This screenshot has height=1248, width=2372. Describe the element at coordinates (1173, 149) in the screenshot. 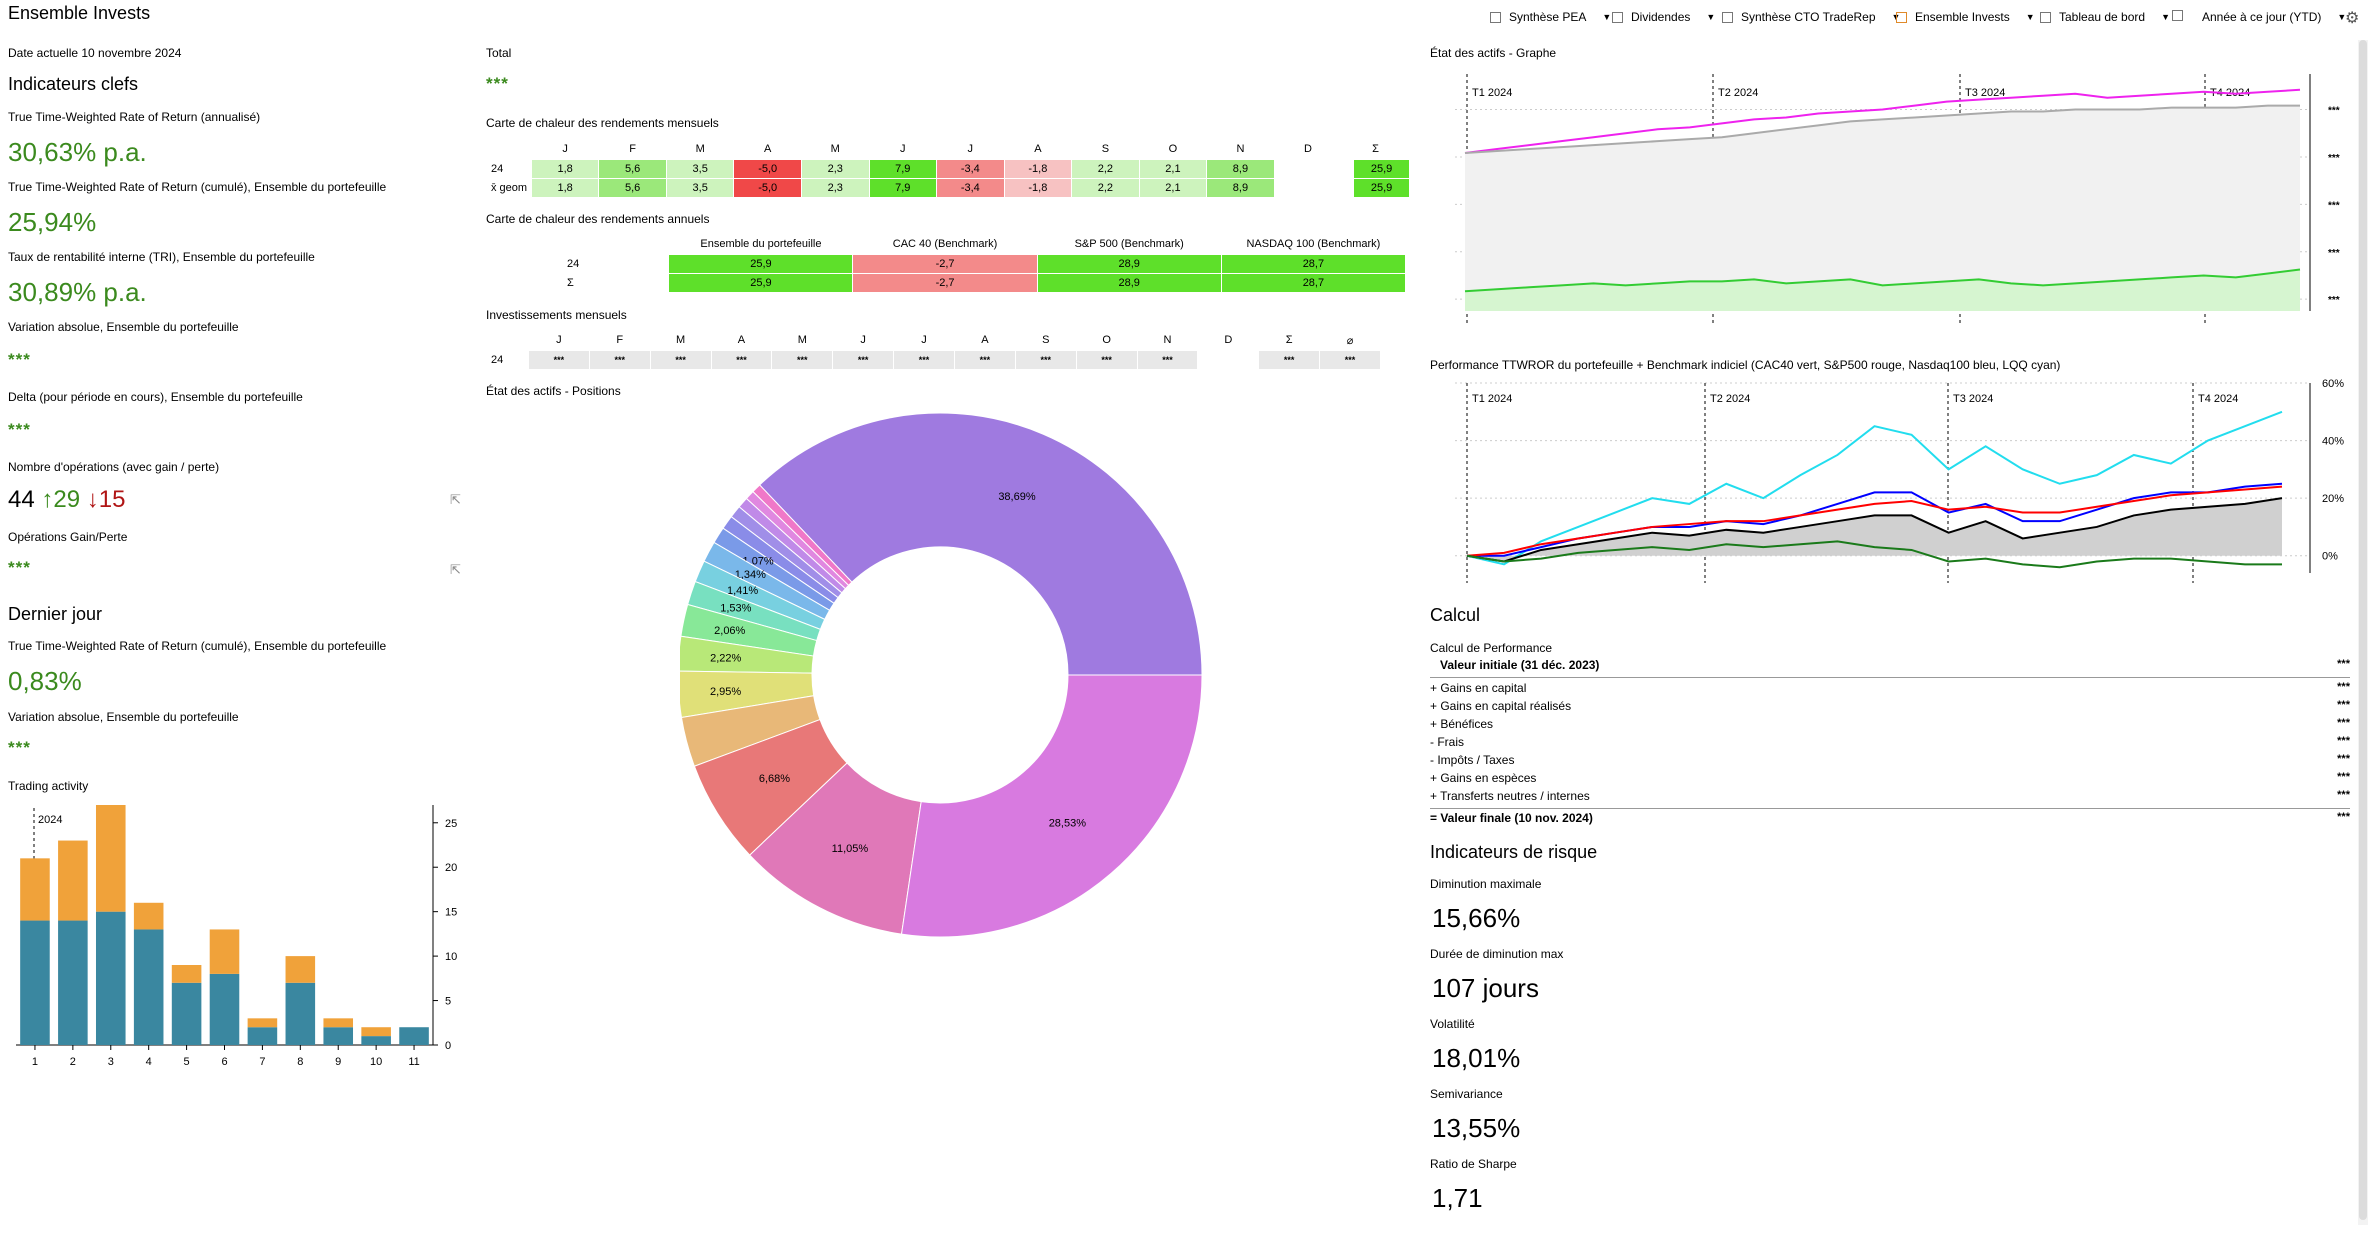

I see `month-header: O` at that location.